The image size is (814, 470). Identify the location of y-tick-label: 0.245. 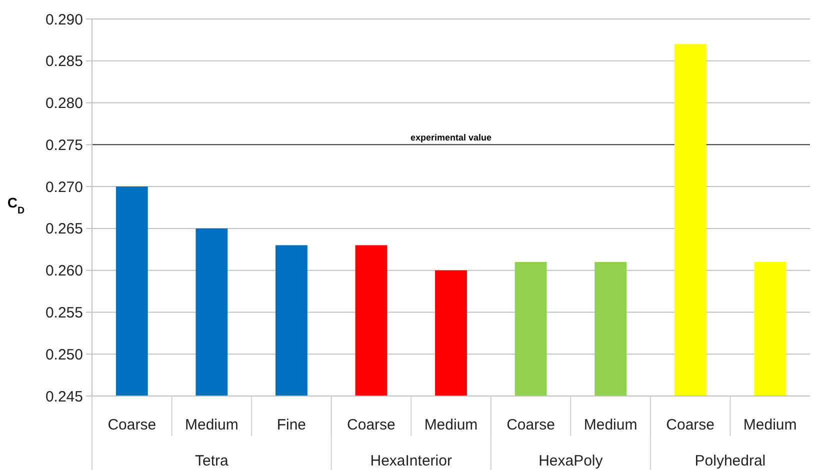
(64, 397).